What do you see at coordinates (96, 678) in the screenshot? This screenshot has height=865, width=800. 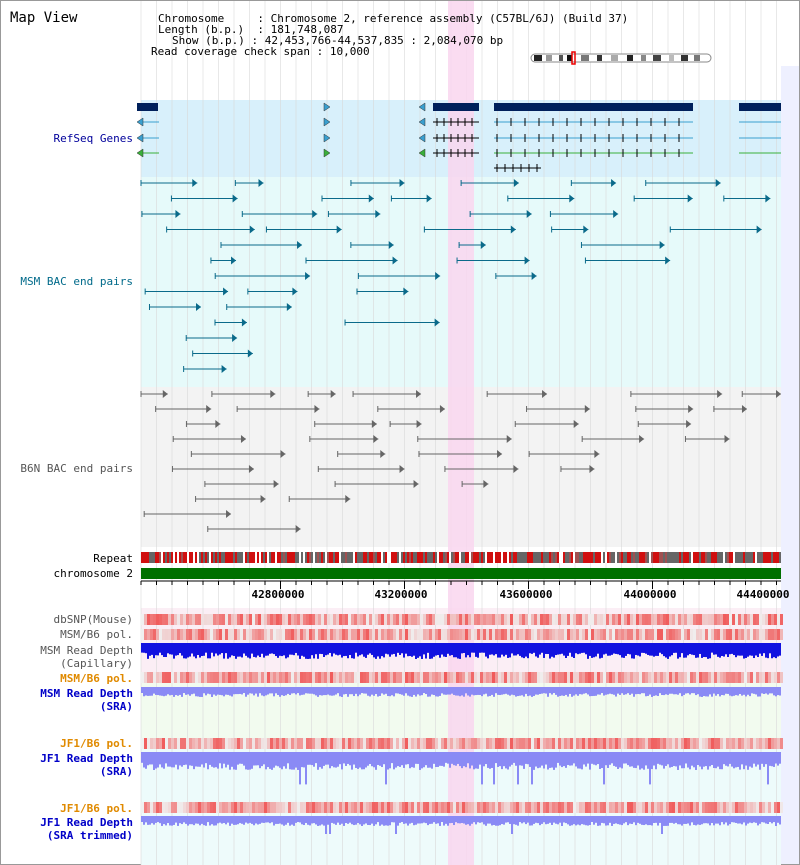 I see `msm-pol-sra-label: MSM/B6 pol.` at bounding box center [96, 678].